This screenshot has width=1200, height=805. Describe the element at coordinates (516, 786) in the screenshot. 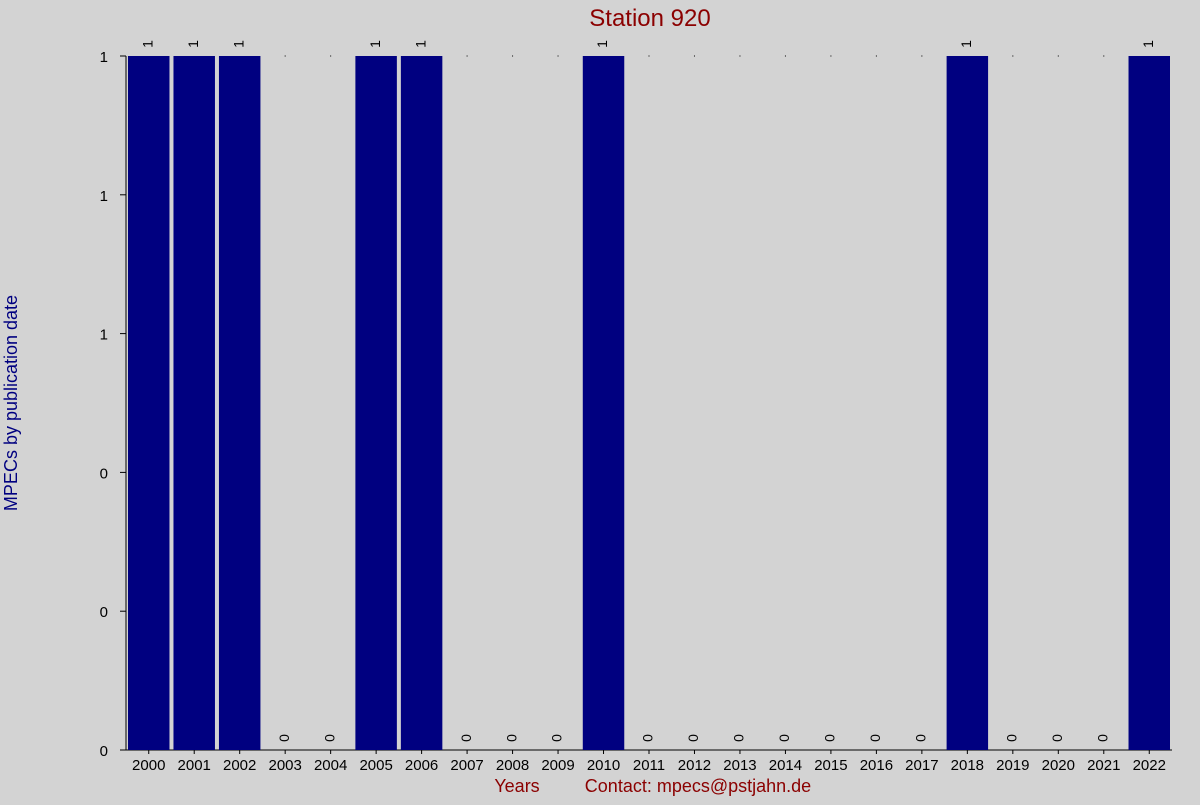

I see `x-axis-label: Years` at that location.